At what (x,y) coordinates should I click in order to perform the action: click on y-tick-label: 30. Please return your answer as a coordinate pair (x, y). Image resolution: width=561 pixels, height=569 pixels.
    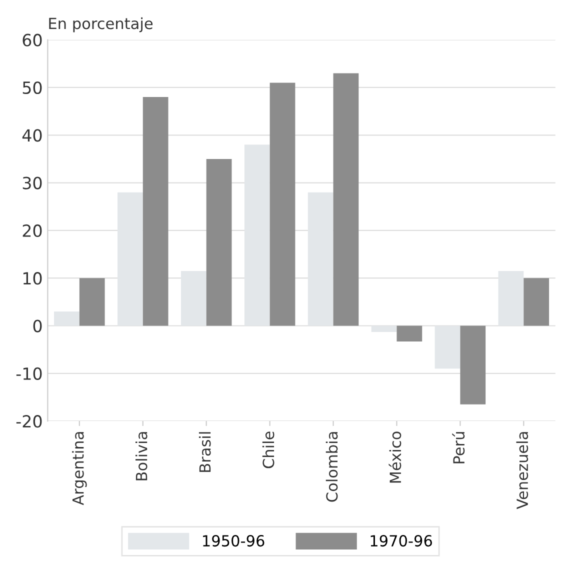
    Looking at the image, I should click on (32, 183).